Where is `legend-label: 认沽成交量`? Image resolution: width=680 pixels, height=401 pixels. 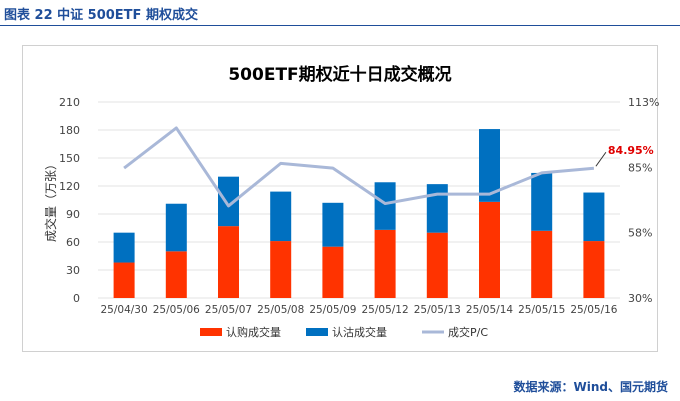
legend-label: 认沽成交量 is located at coordinates (359, 332).